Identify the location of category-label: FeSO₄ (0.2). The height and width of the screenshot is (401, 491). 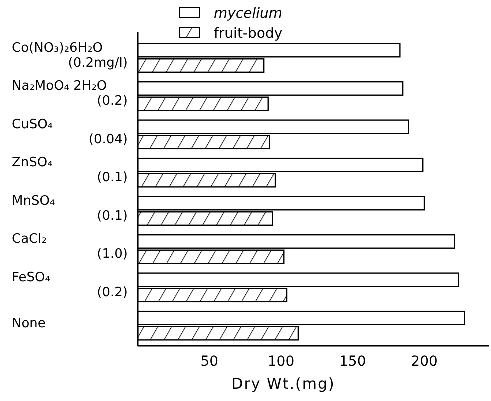
(70, 285).